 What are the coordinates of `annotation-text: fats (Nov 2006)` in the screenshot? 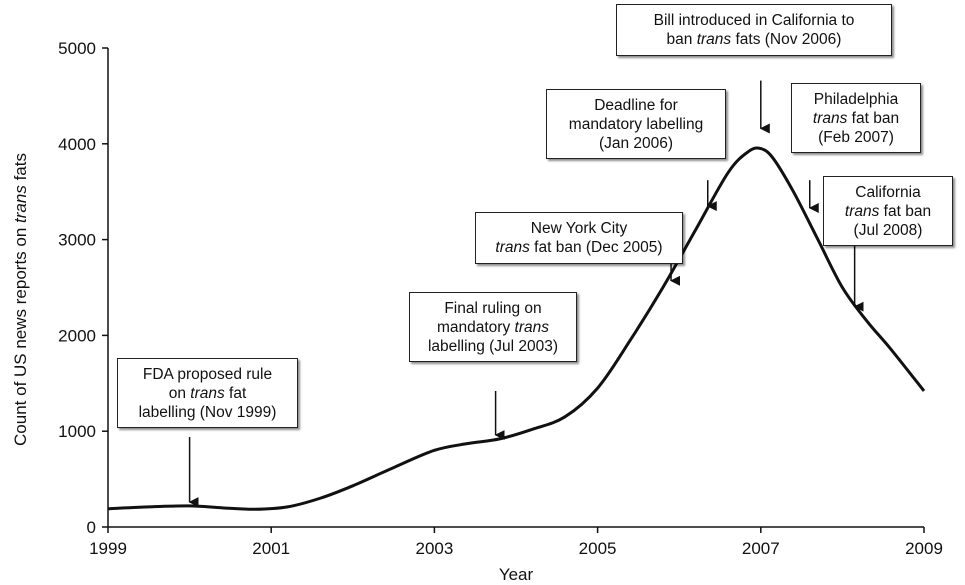 It's located at (786, 39).